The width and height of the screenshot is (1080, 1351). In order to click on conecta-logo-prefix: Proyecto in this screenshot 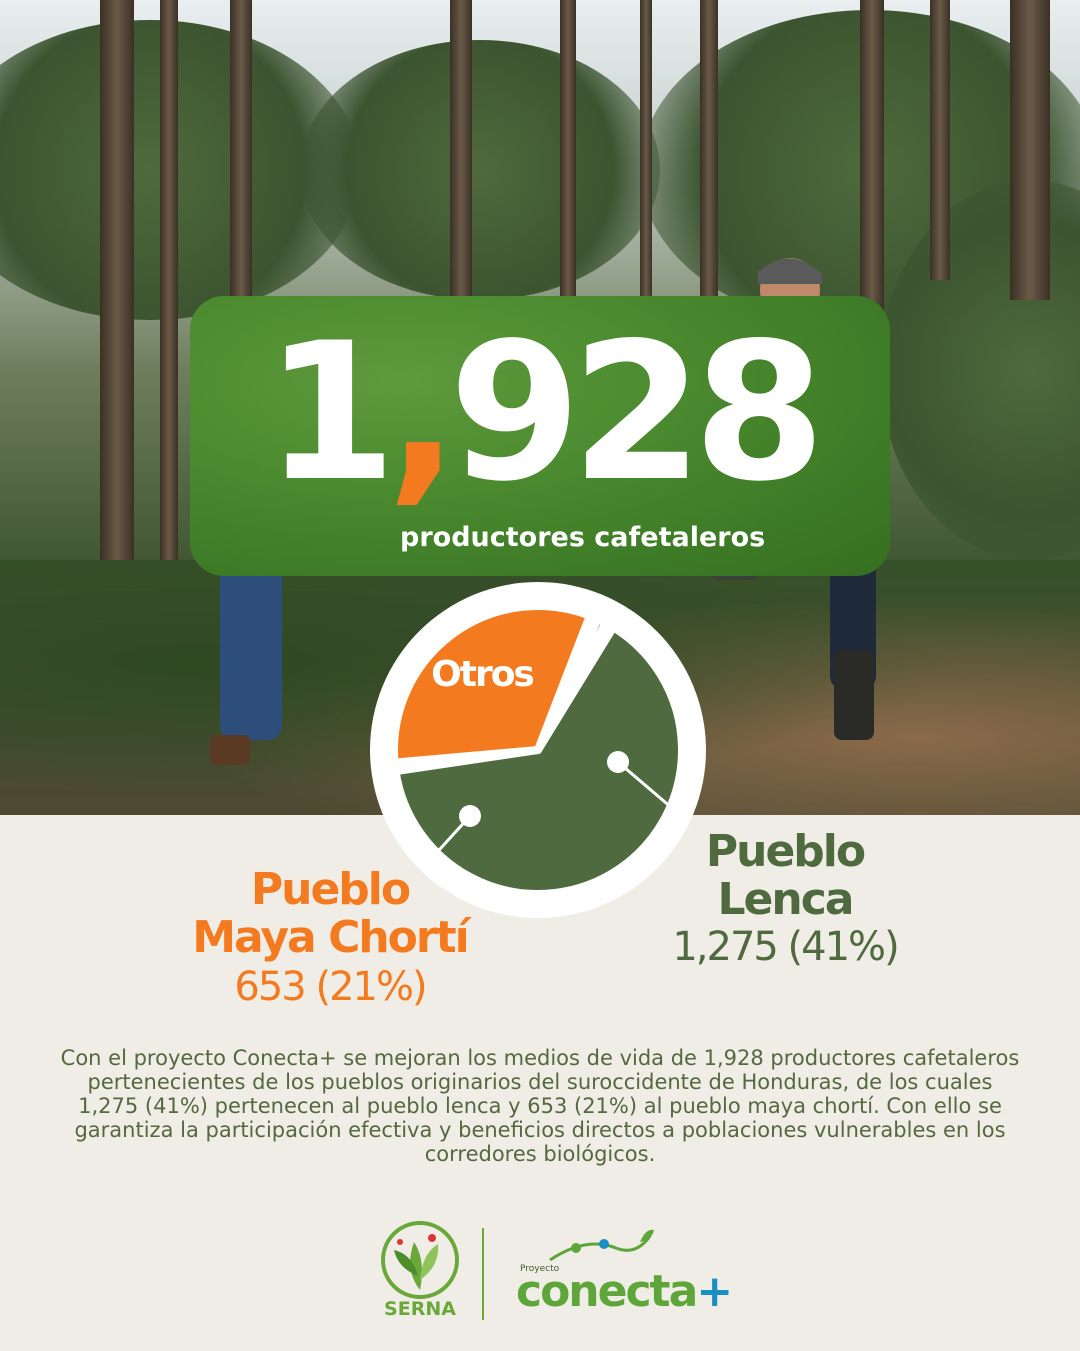, I will do `click(540, 1269)`.